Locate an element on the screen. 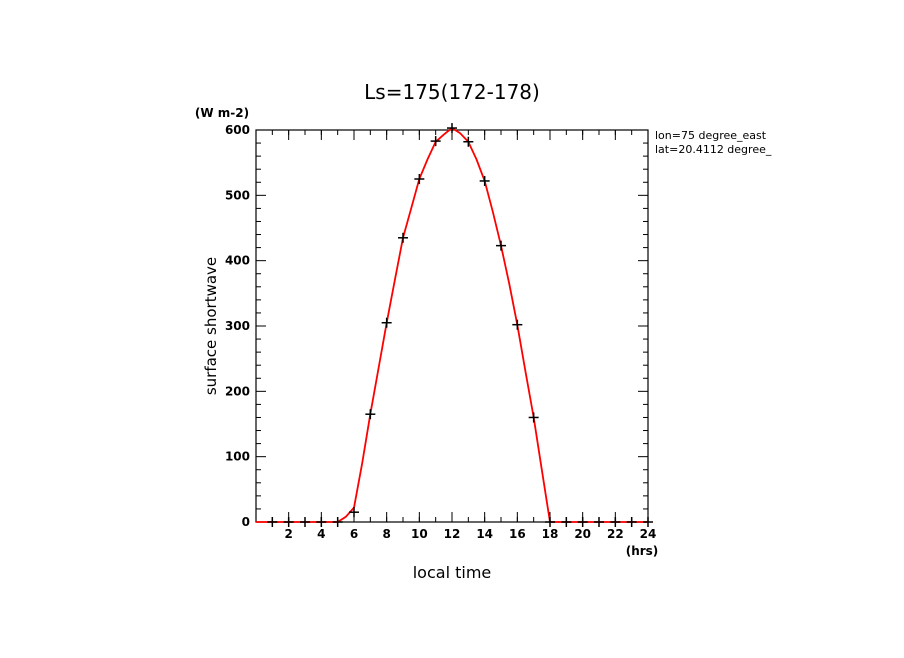 The height and width of the screenshot is (658, 904). y-axis-label: surface shortwave is located at coordinates (211, 326).